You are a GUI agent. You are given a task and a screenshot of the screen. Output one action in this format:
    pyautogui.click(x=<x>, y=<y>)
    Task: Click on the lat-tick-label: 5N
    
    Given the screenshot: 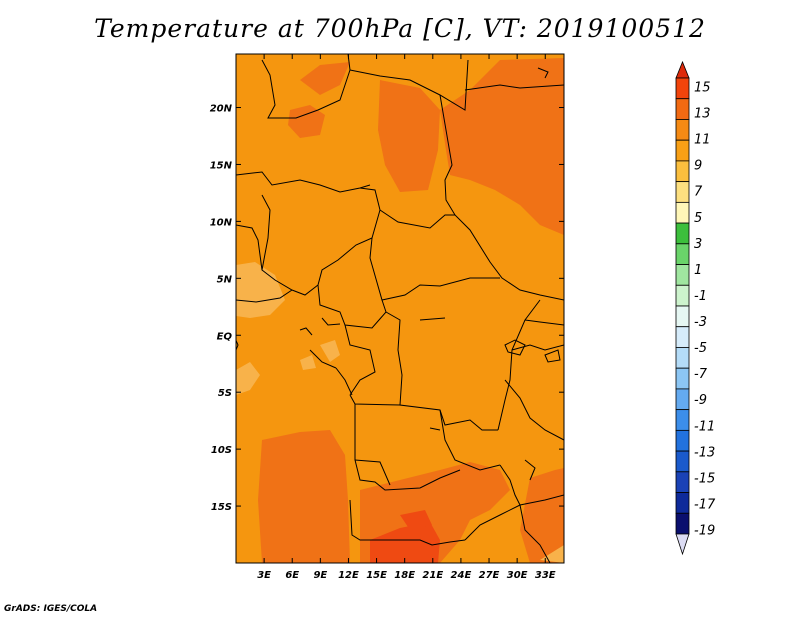 What is the action you would take?
    pyautogui.click(x=225, y=279)
    